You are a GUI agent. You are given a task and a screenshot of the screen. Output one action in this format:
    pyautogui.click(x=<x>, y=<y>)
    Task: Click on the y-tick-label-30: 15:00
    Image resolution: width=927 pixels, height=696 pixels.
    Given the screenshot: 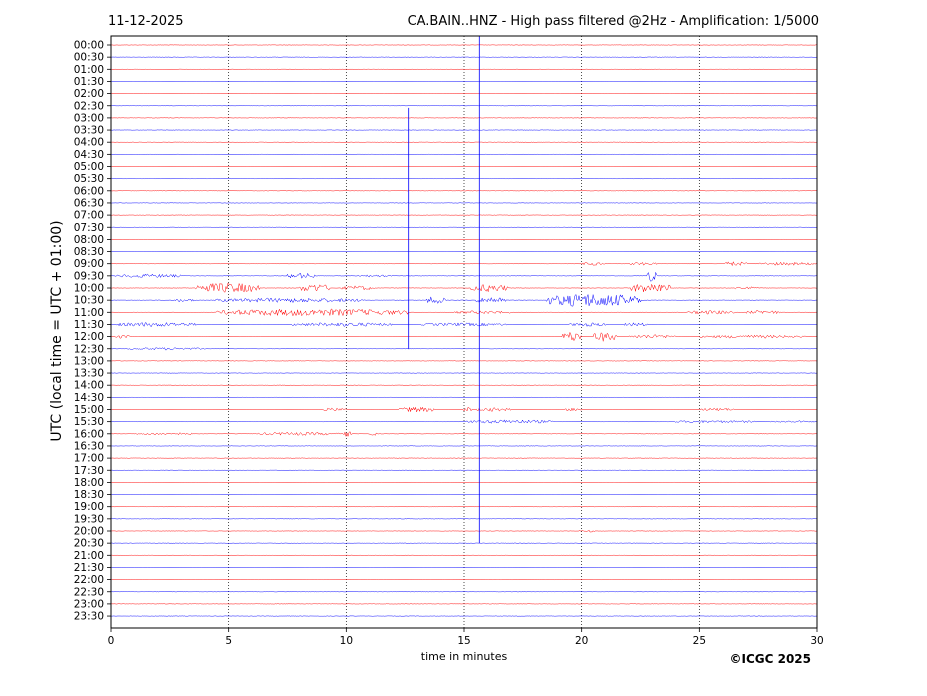 What is the action you would take?
    pyautogui.click(x=89, y=410)
    